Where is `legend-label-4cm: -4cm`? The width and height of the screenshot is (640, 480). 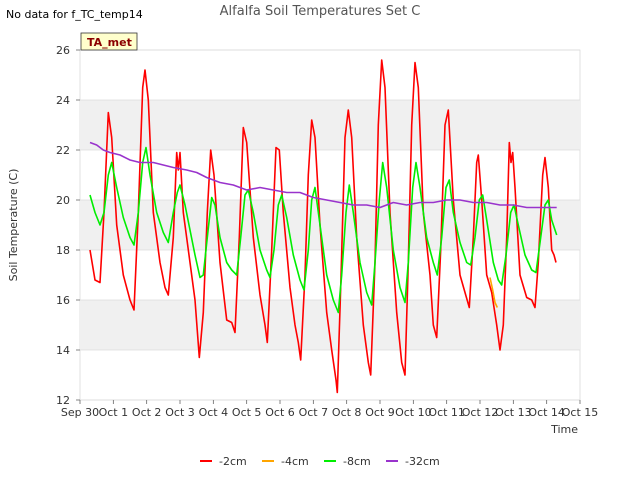 legend-label-4cm: -4cm is located at coordinates (295, 461).